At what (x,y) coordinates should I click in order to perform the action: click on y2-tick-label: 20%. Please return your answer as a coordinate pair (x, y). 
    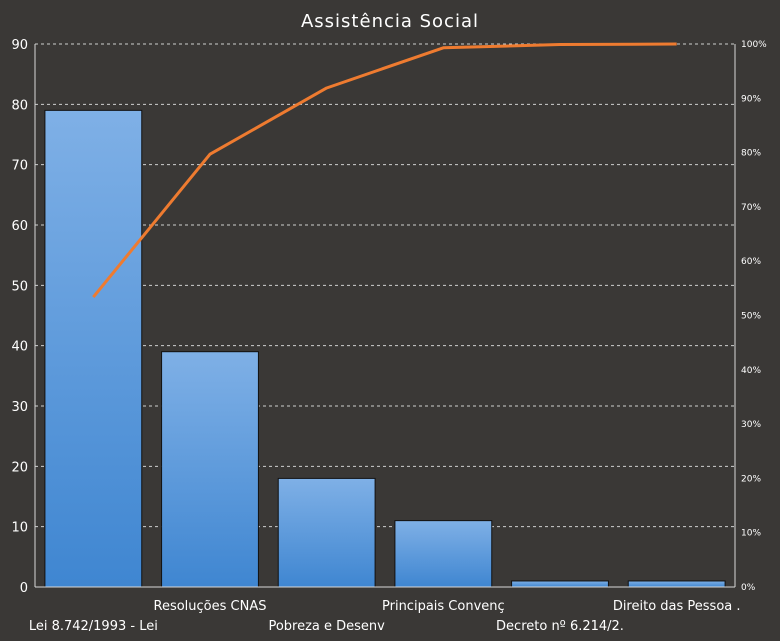
    Looking at the image, I should click on (751, 479).